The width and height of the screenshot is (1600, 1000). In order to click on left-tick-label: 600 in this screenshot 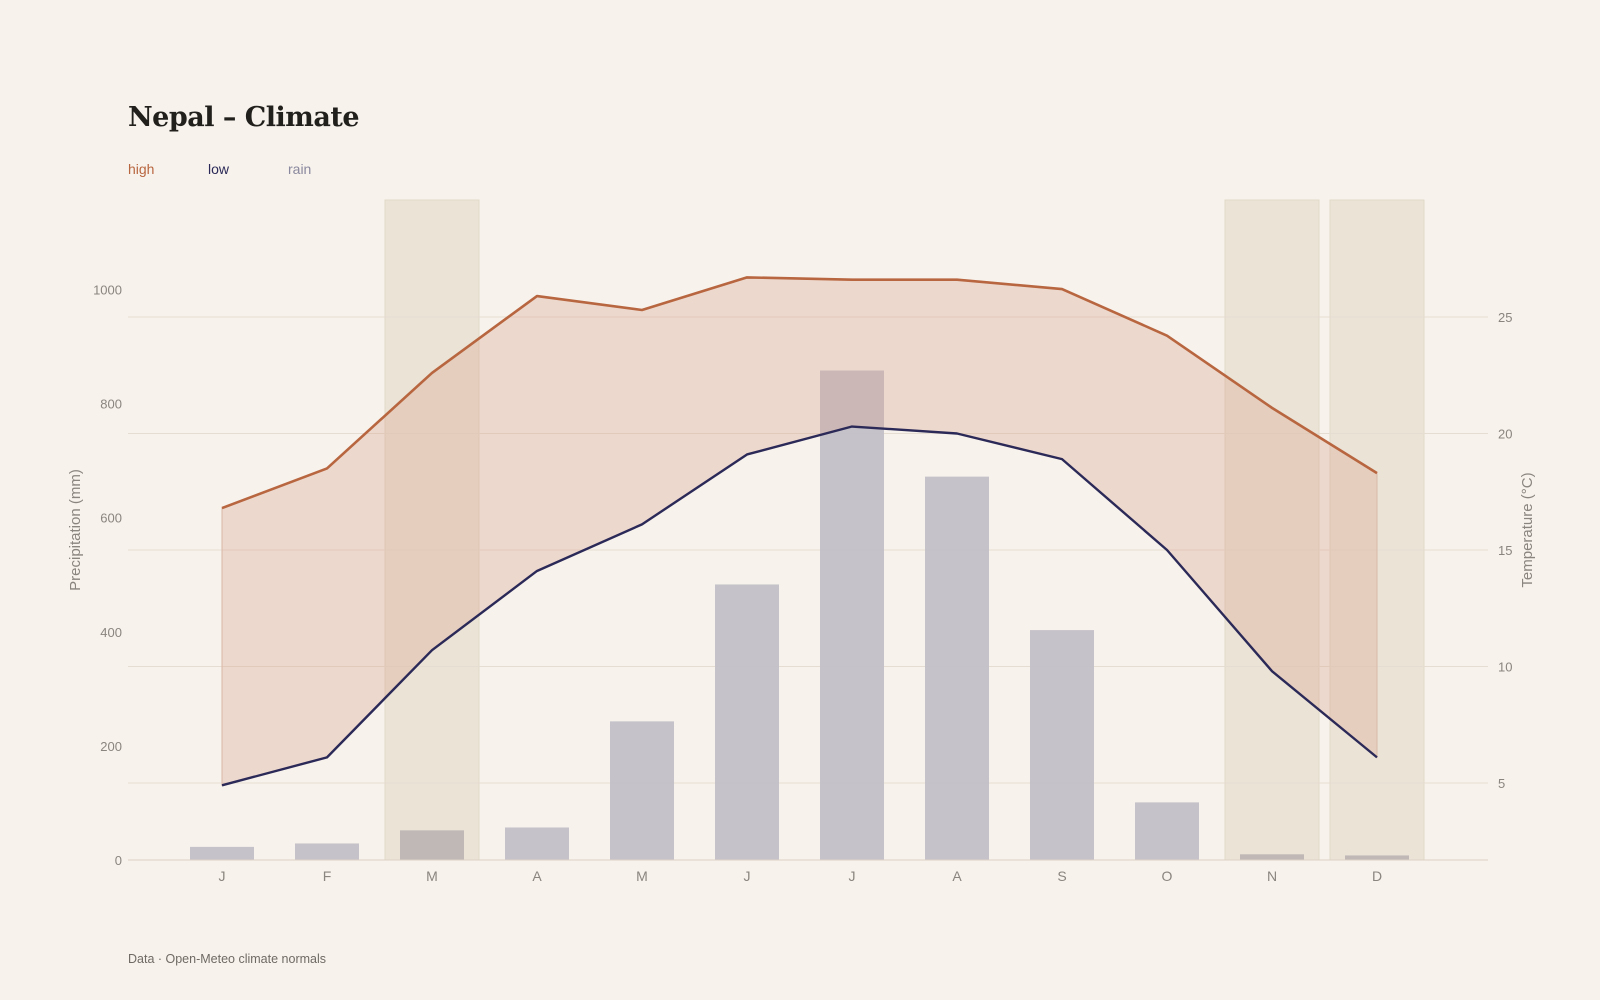, I will do `click(111, 518)`.